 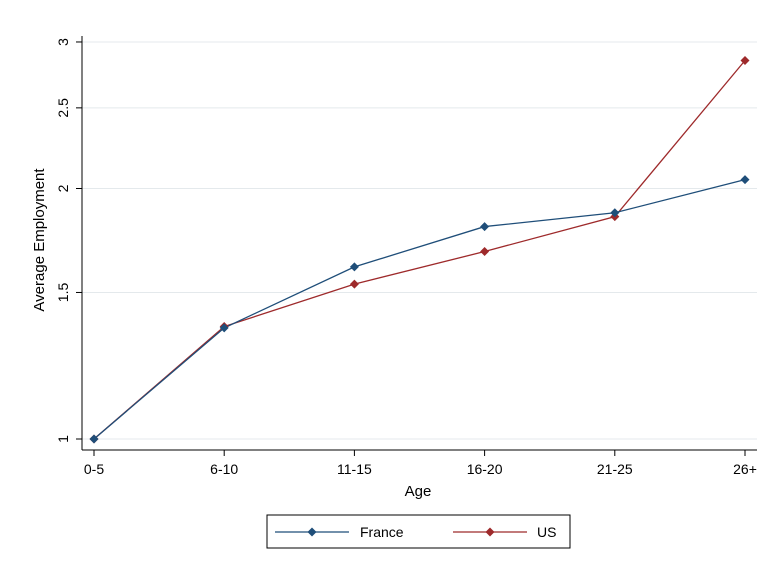 I want to click on y-tick-label: 2, so click(x=63, y=188).